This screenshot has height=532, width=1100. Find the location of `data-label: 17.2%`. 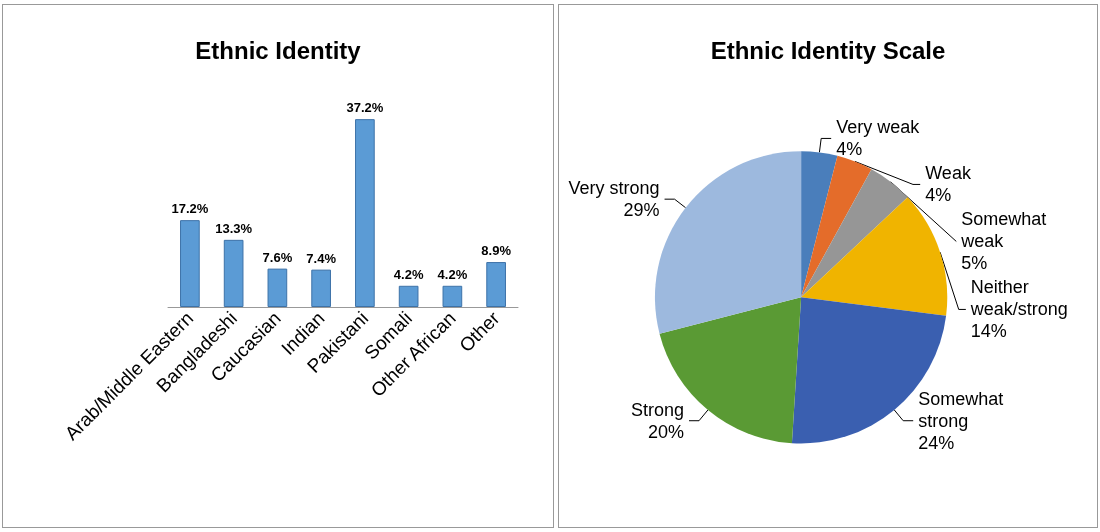

data-label: 17.2% is located at coordinates (190, 209).